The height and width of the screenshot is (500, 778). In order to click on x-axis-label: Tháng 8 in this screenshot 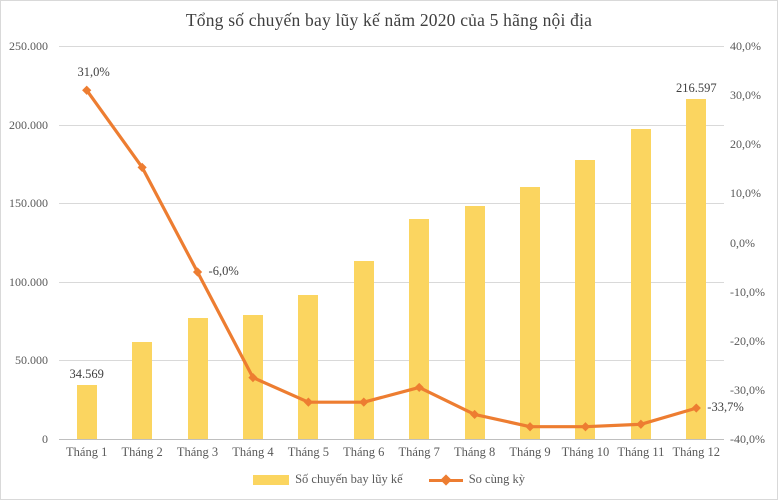, I will do `click(474, 452)`.